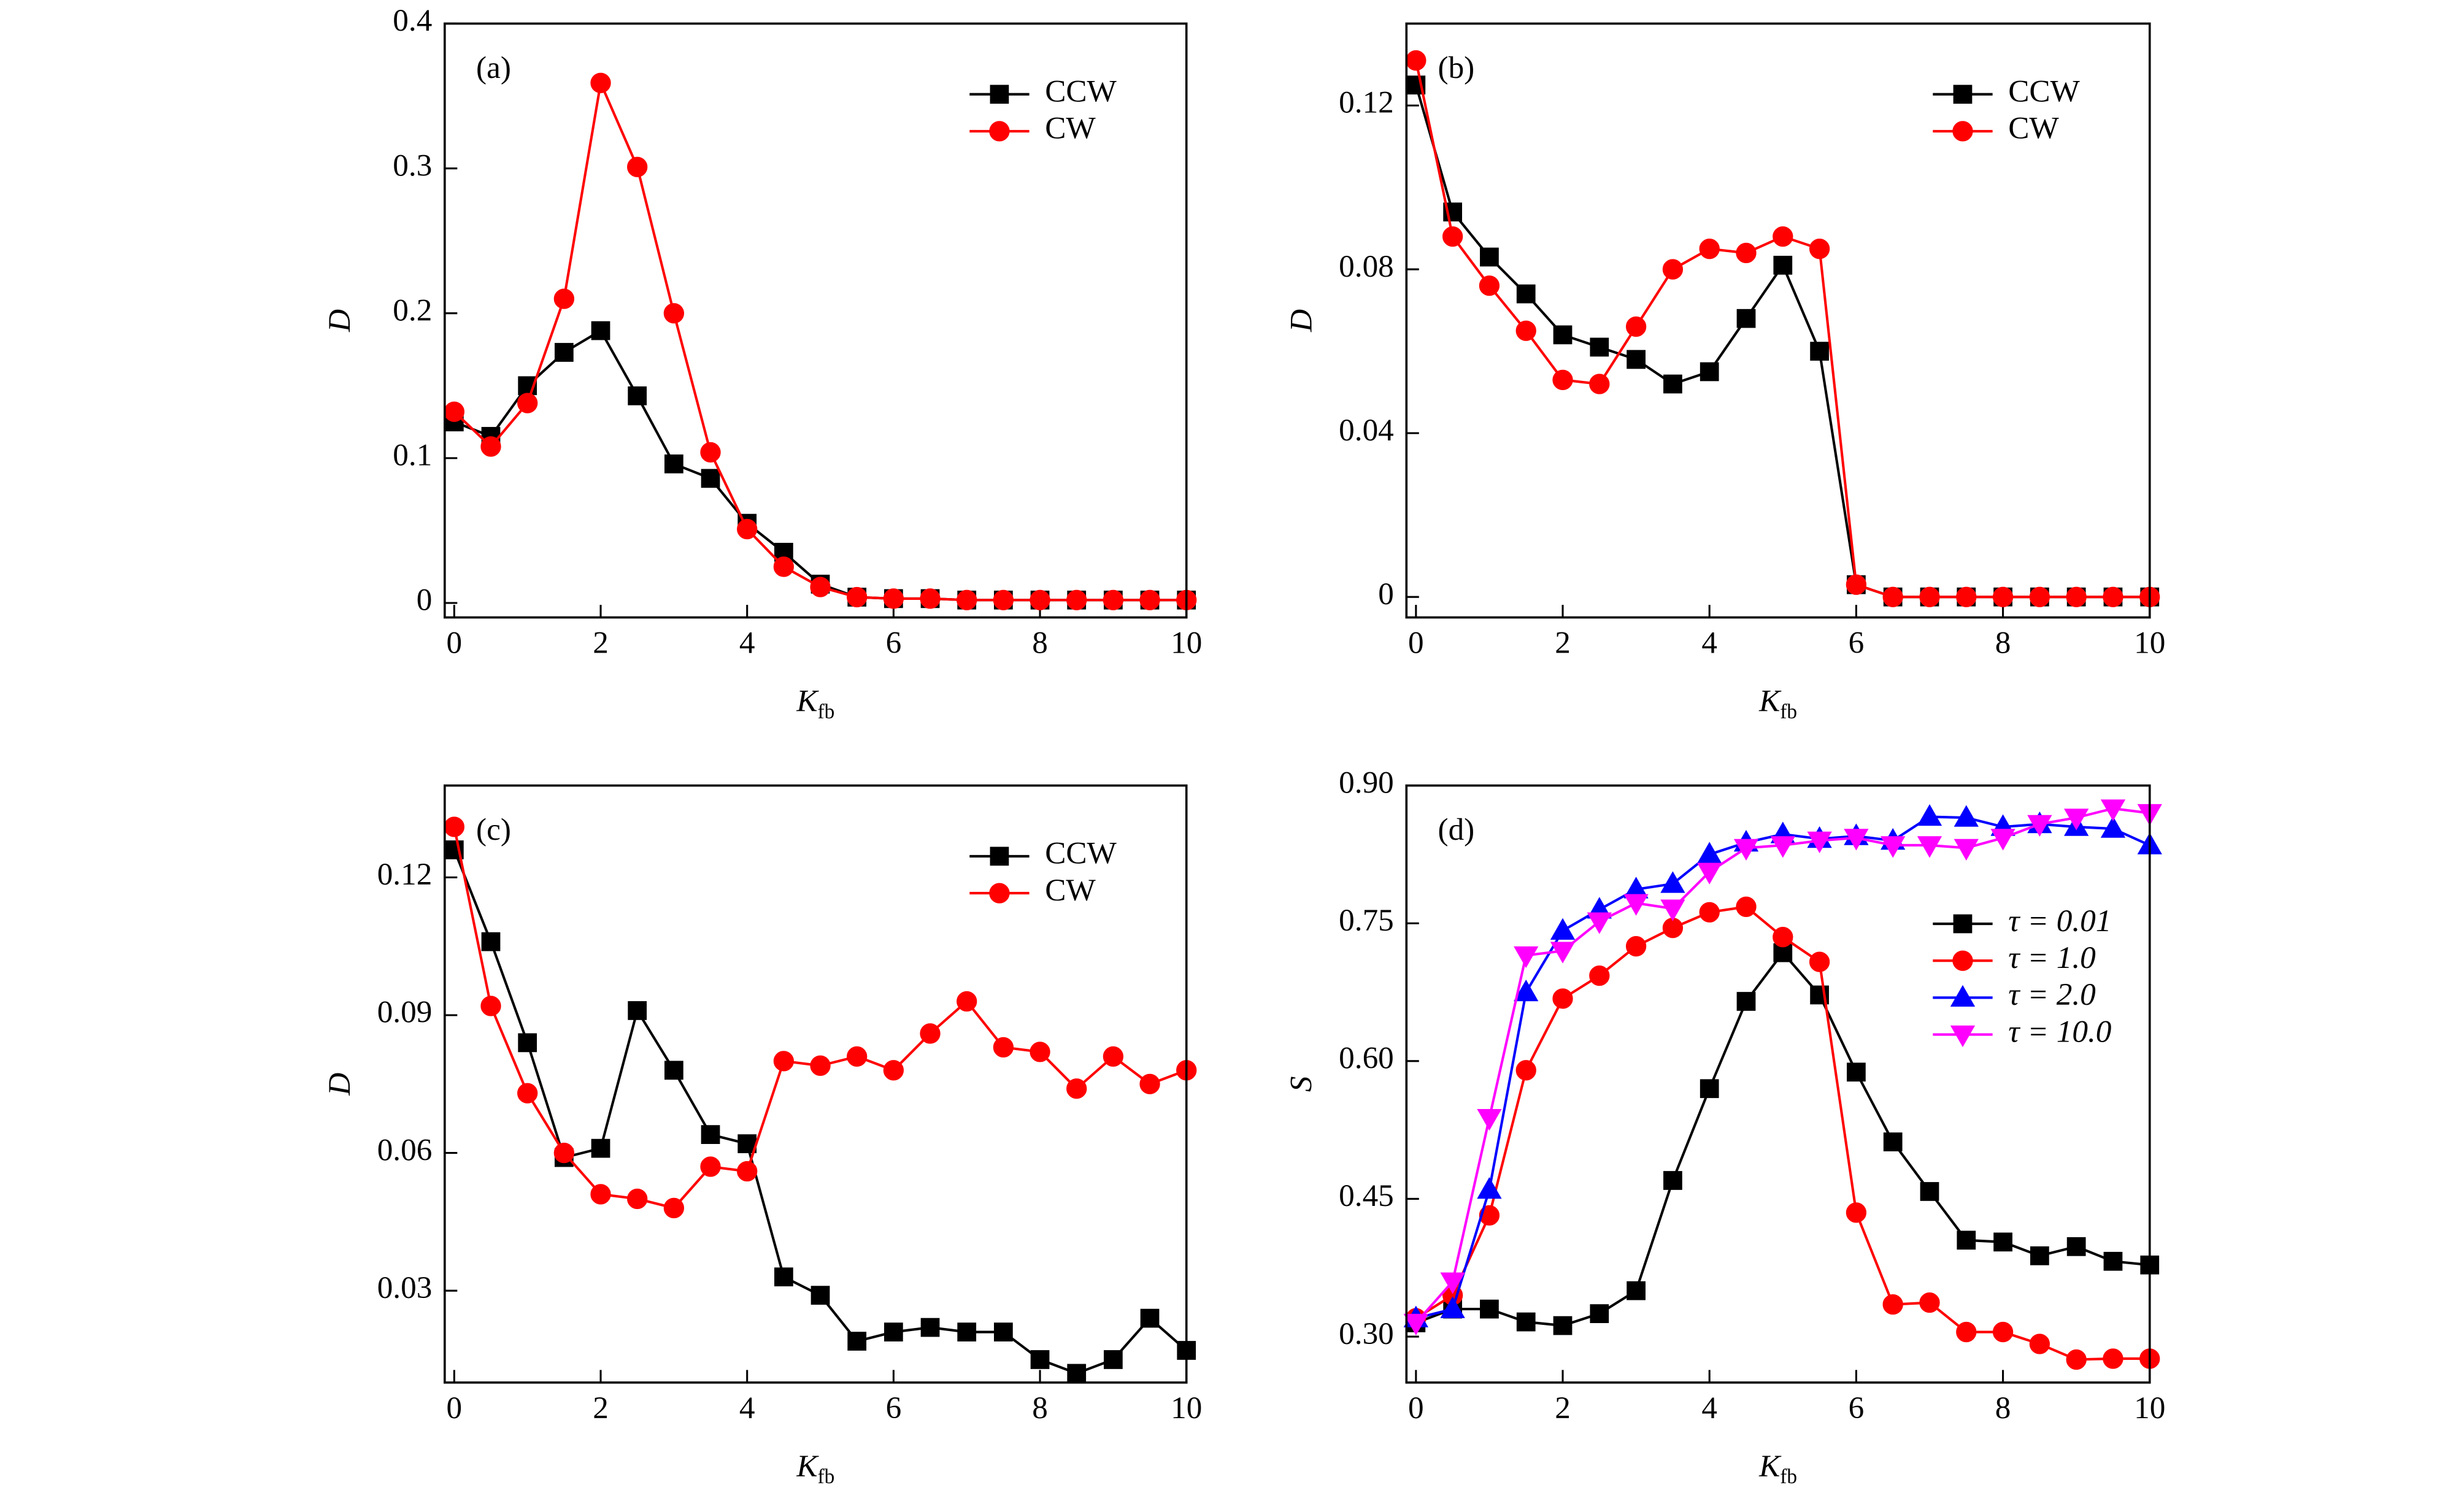 The image size is (2464, 1493). Describe the element at coordinates (1782, 342) in the screenshot. I see `series-line` at that location.